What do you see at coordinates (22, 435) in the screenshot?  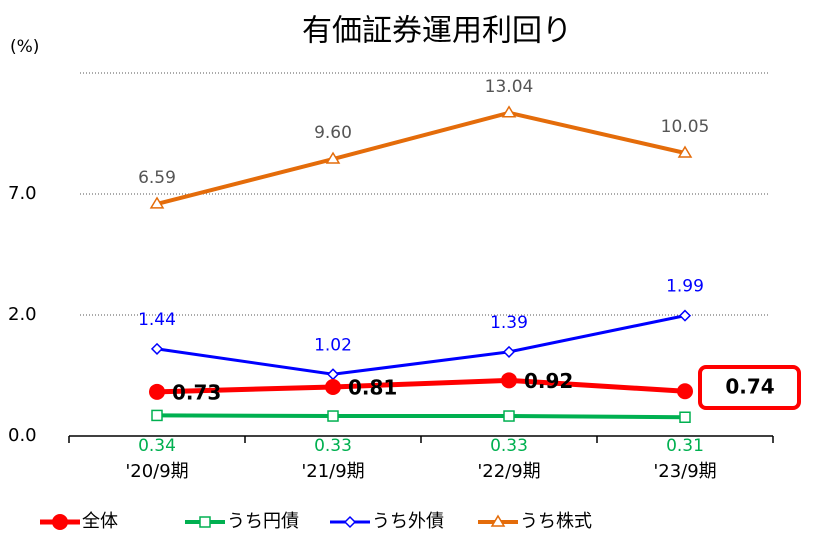 I see `y-tick-label: 0.0` at bounding box center [22, 435].